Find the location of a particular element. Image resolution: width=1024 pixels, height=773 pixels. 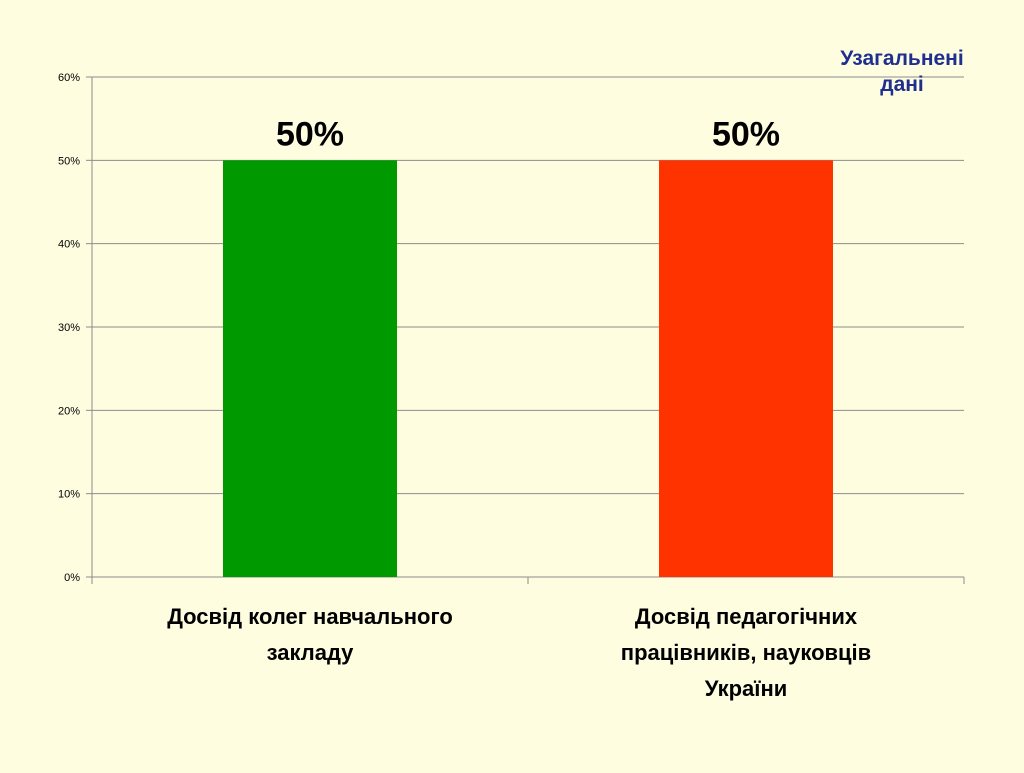

y-tick-label: 20% is located at coordinates (69, 411).